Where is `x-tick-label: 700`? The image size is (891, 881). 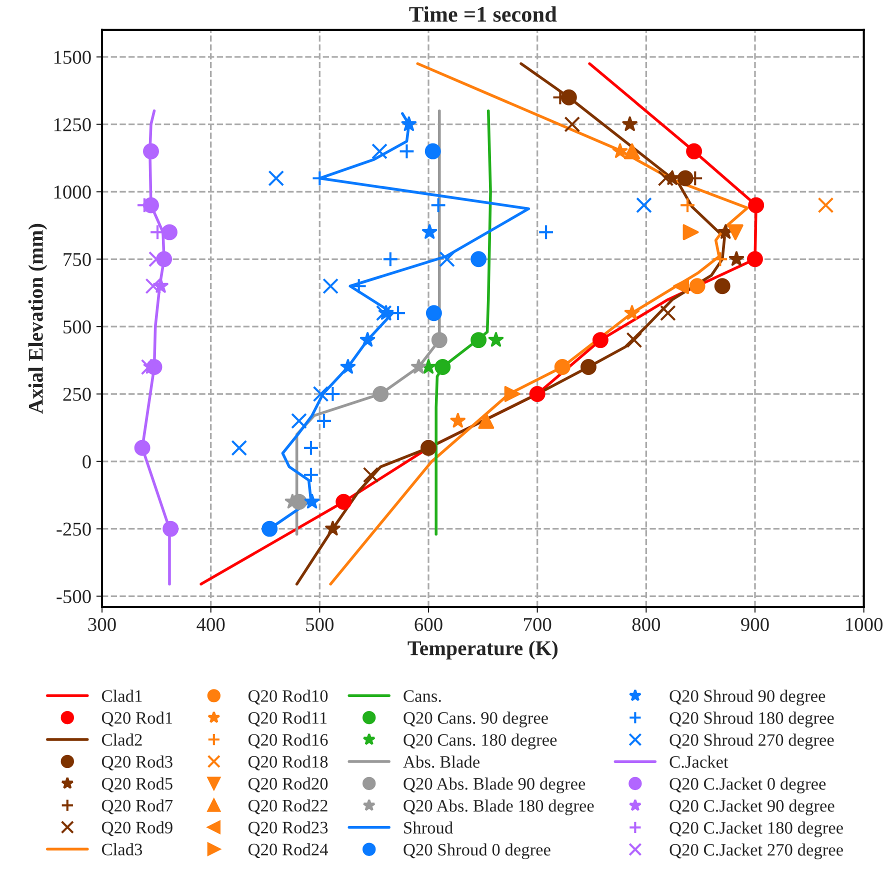
x-tick-label: 700 is located at coordinates (538, 625).